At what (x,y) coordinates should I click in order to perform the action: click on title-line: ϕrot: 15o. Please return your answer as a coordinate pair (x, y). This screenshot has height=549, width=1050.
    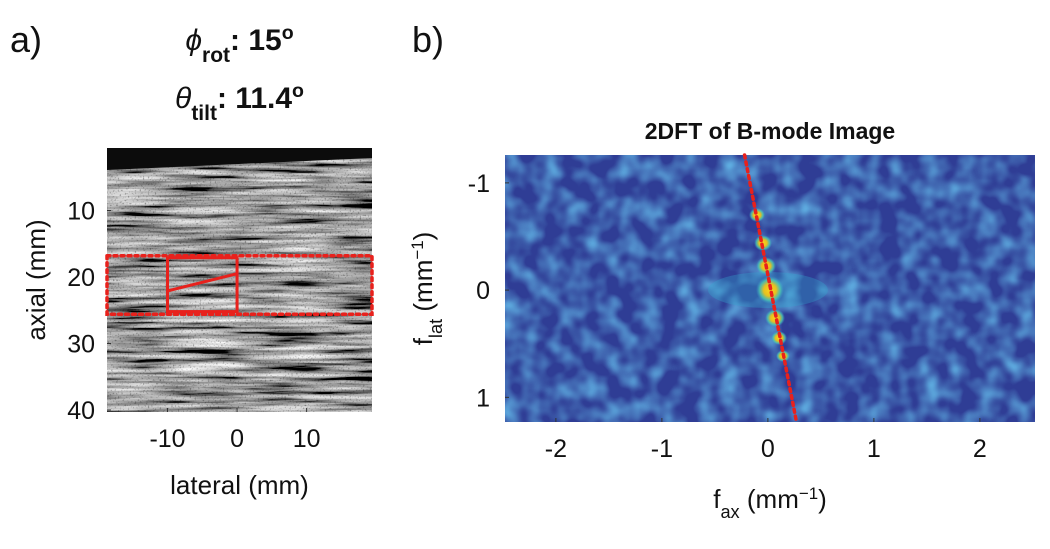
    Looking at the image, I should click on (239, 44).